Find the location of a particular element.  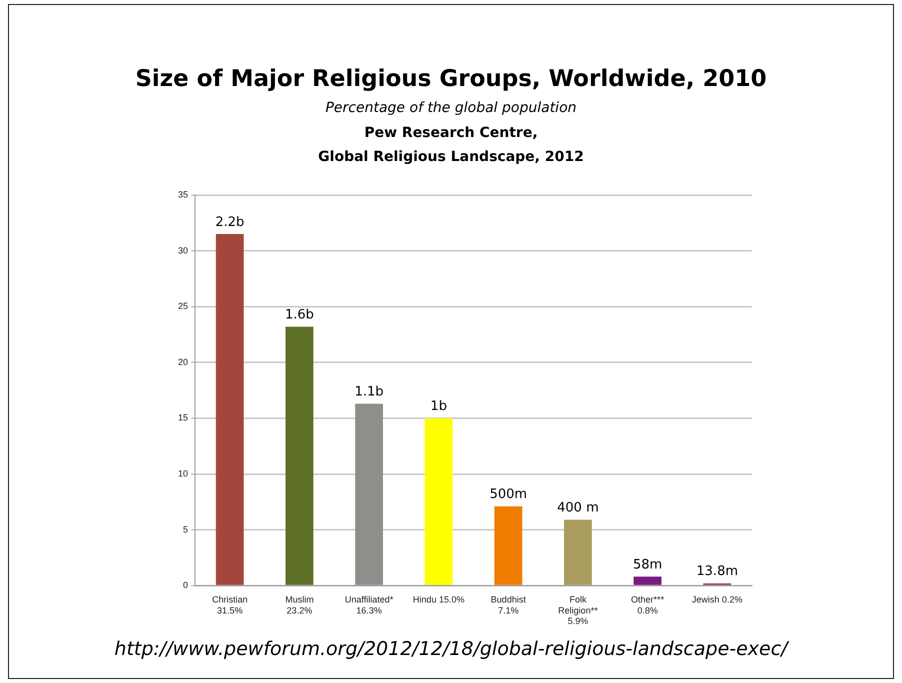

y-tick-label: 25 is located at coordinates (183, 306).